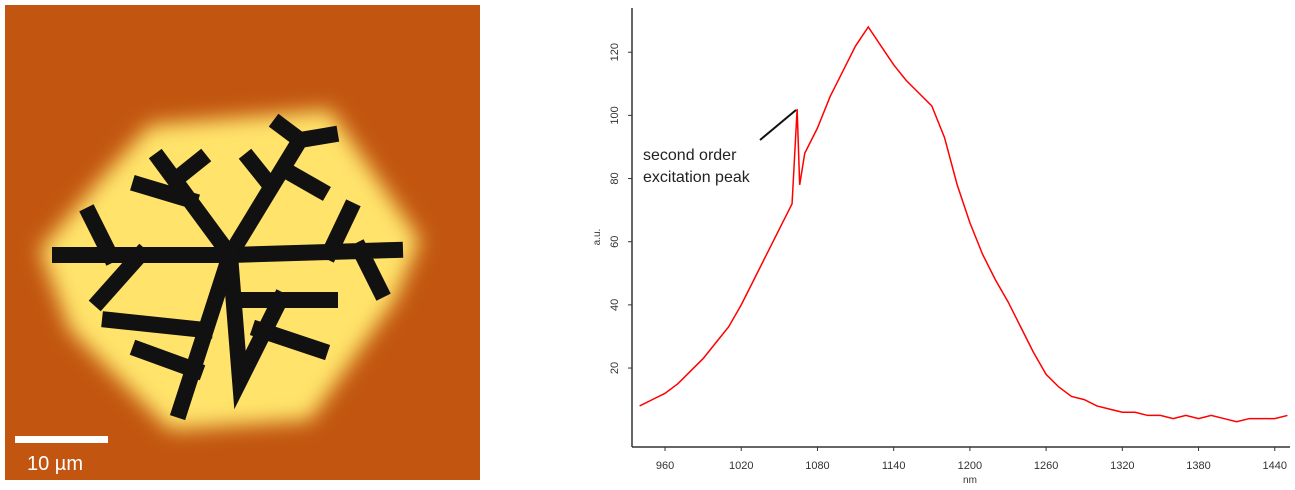  Describe the element at coordinates (597, 237) in the screenshot. I see `y-axis-label: a.u.` at that location.